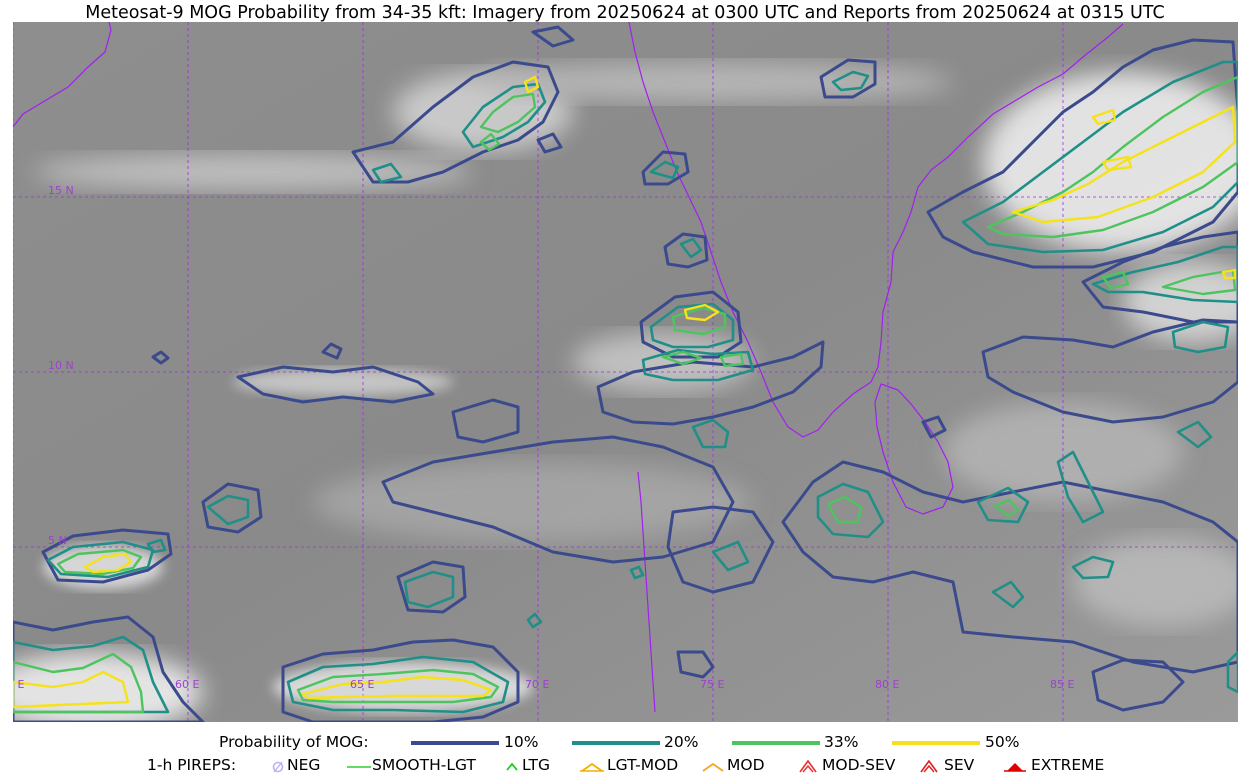 The image size is (1250, 782). Describe the element at coordinates (61, 190) in the screenshot. I see `lat-label-15n: 15 N` at that location.